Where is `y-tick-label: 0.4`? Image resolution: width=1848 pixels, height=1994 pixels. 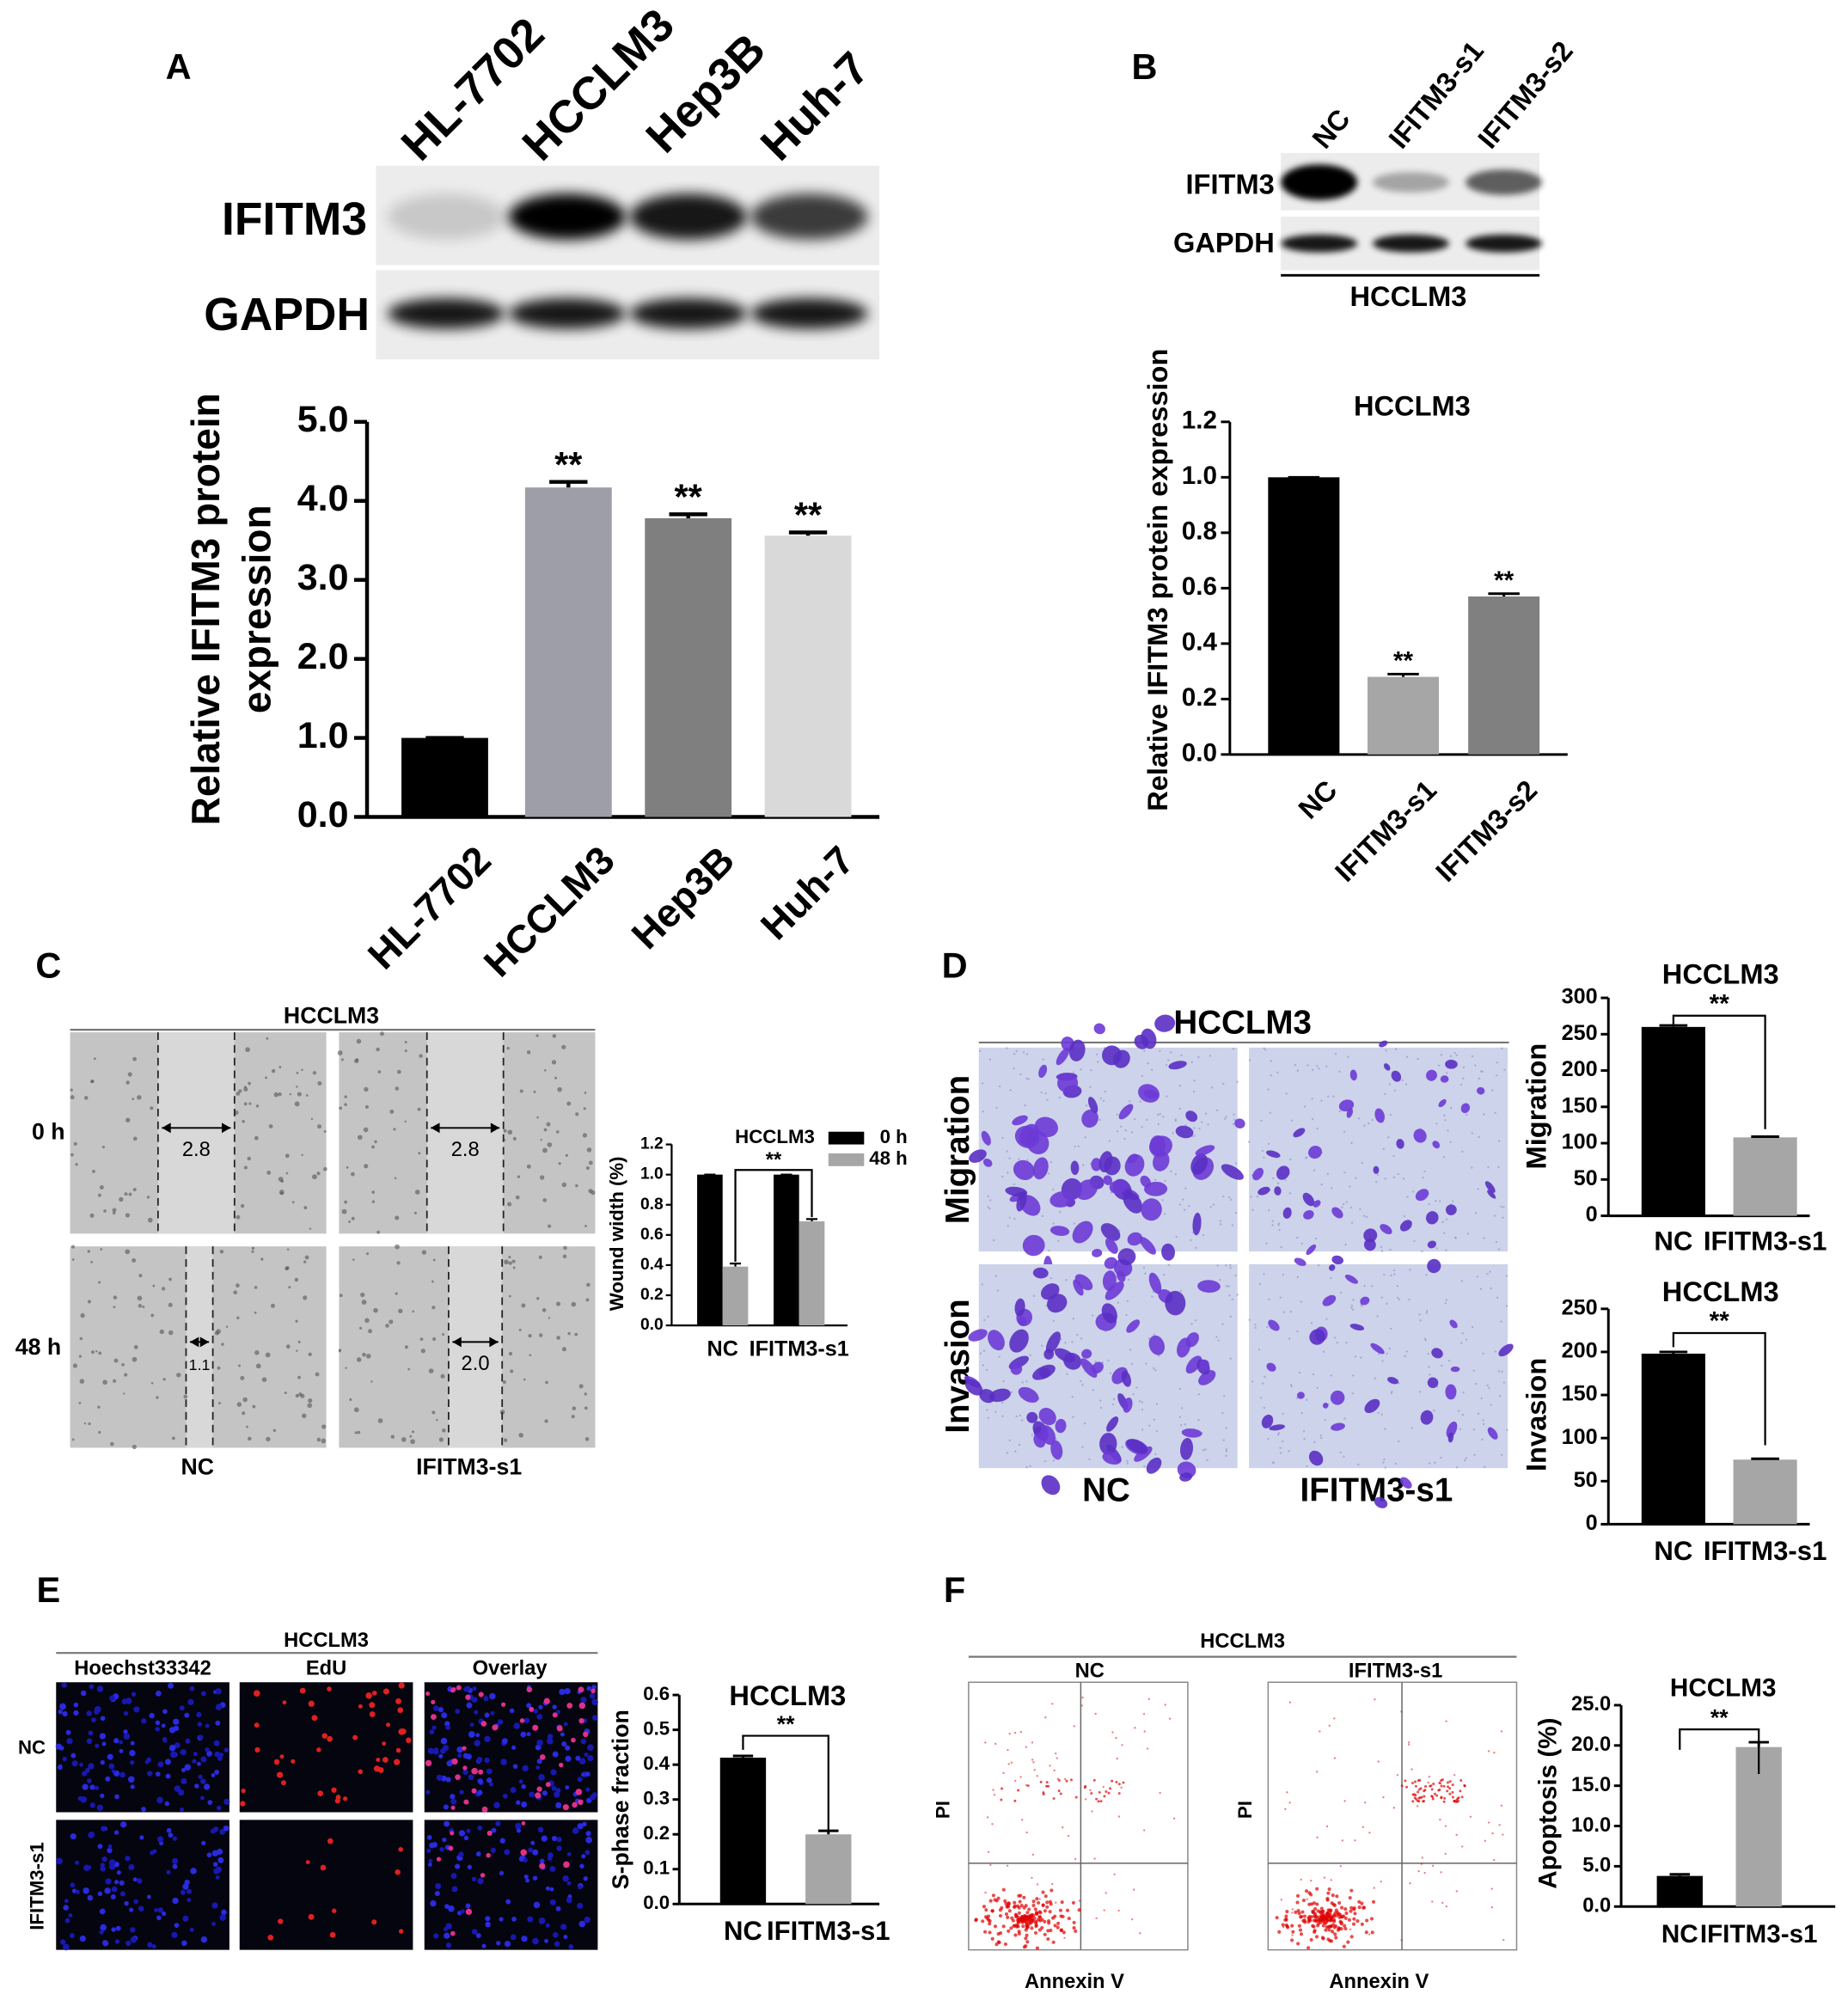 y-tick-label: 0.4 is located at coordinates (656, 1763).